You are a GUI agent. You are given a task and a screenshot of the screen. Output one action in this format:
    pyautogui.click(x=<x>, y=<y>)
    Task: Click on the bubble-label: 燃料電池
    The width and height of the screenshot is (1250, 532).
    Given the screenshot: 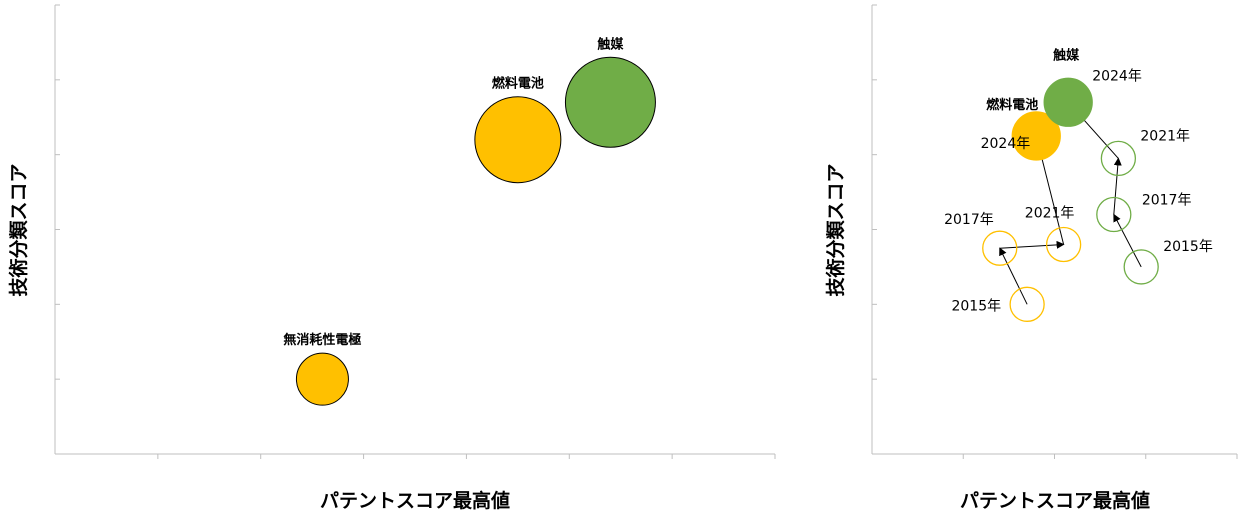 What is the action you would take?
    pyautogui.click(x=518, y=84)
    